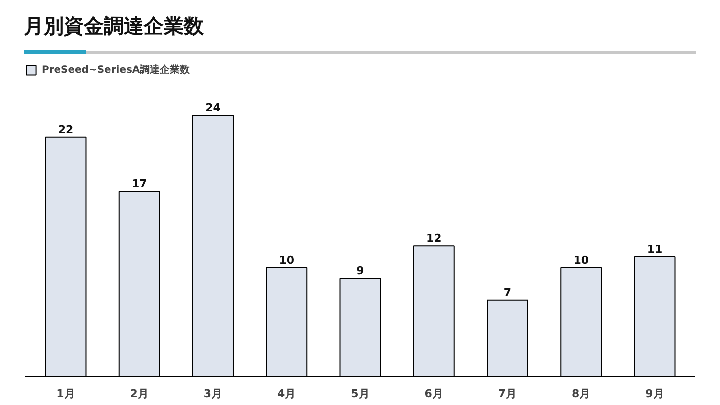 The image size is (720, 405). I want to click on data-label: 11, so click(655, 249).